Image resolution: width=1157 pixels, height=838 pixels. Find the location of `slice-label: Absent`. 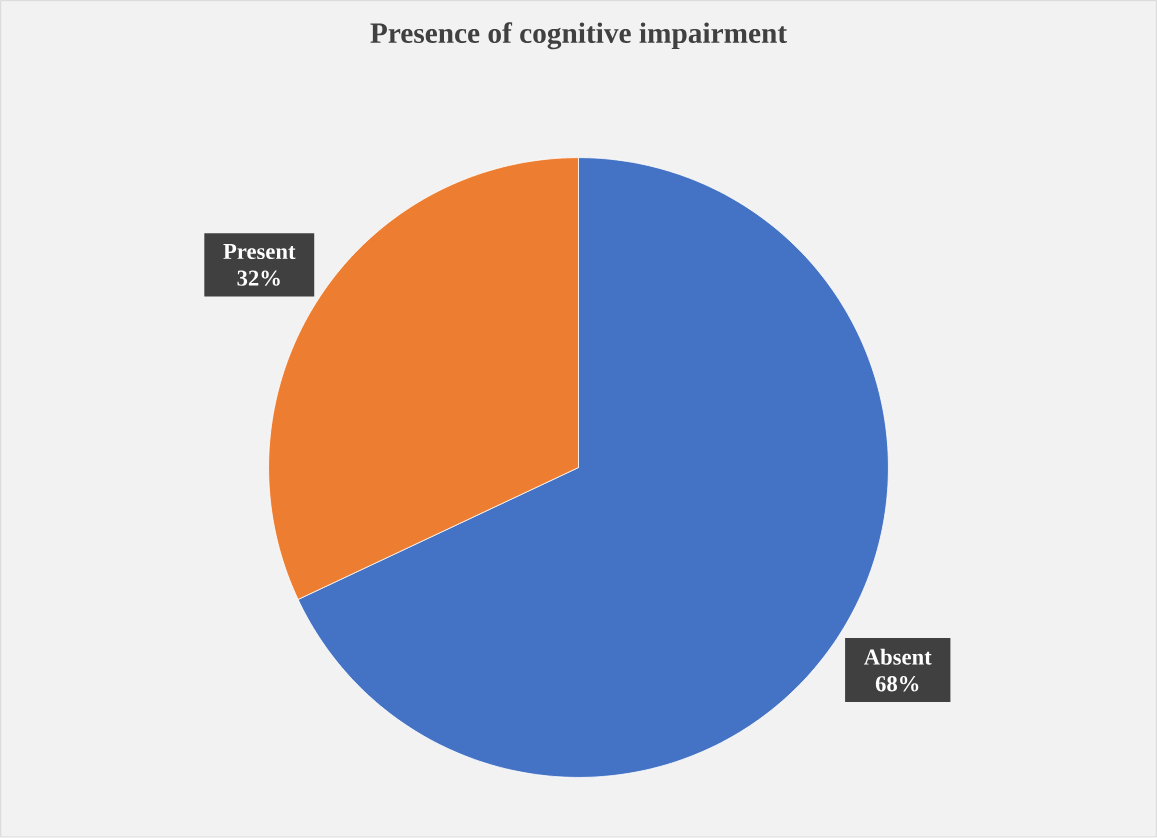

slice-label: Absent is located at coordinates (897, 656).